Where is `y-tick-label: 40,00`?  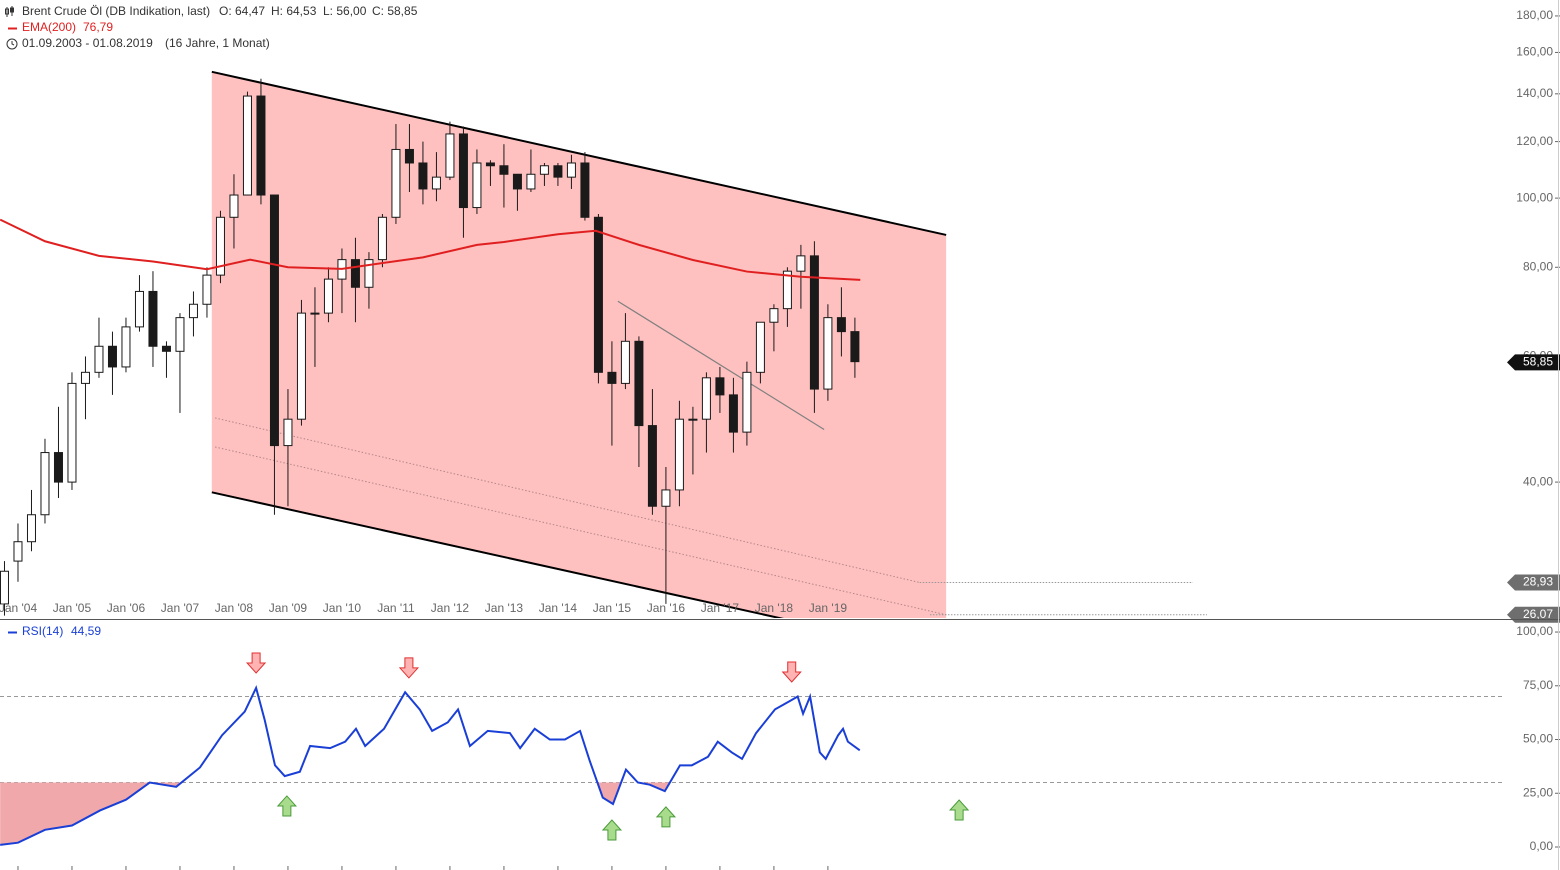 y-tick-label: 40,00 is located at coordinates (1538, 481).